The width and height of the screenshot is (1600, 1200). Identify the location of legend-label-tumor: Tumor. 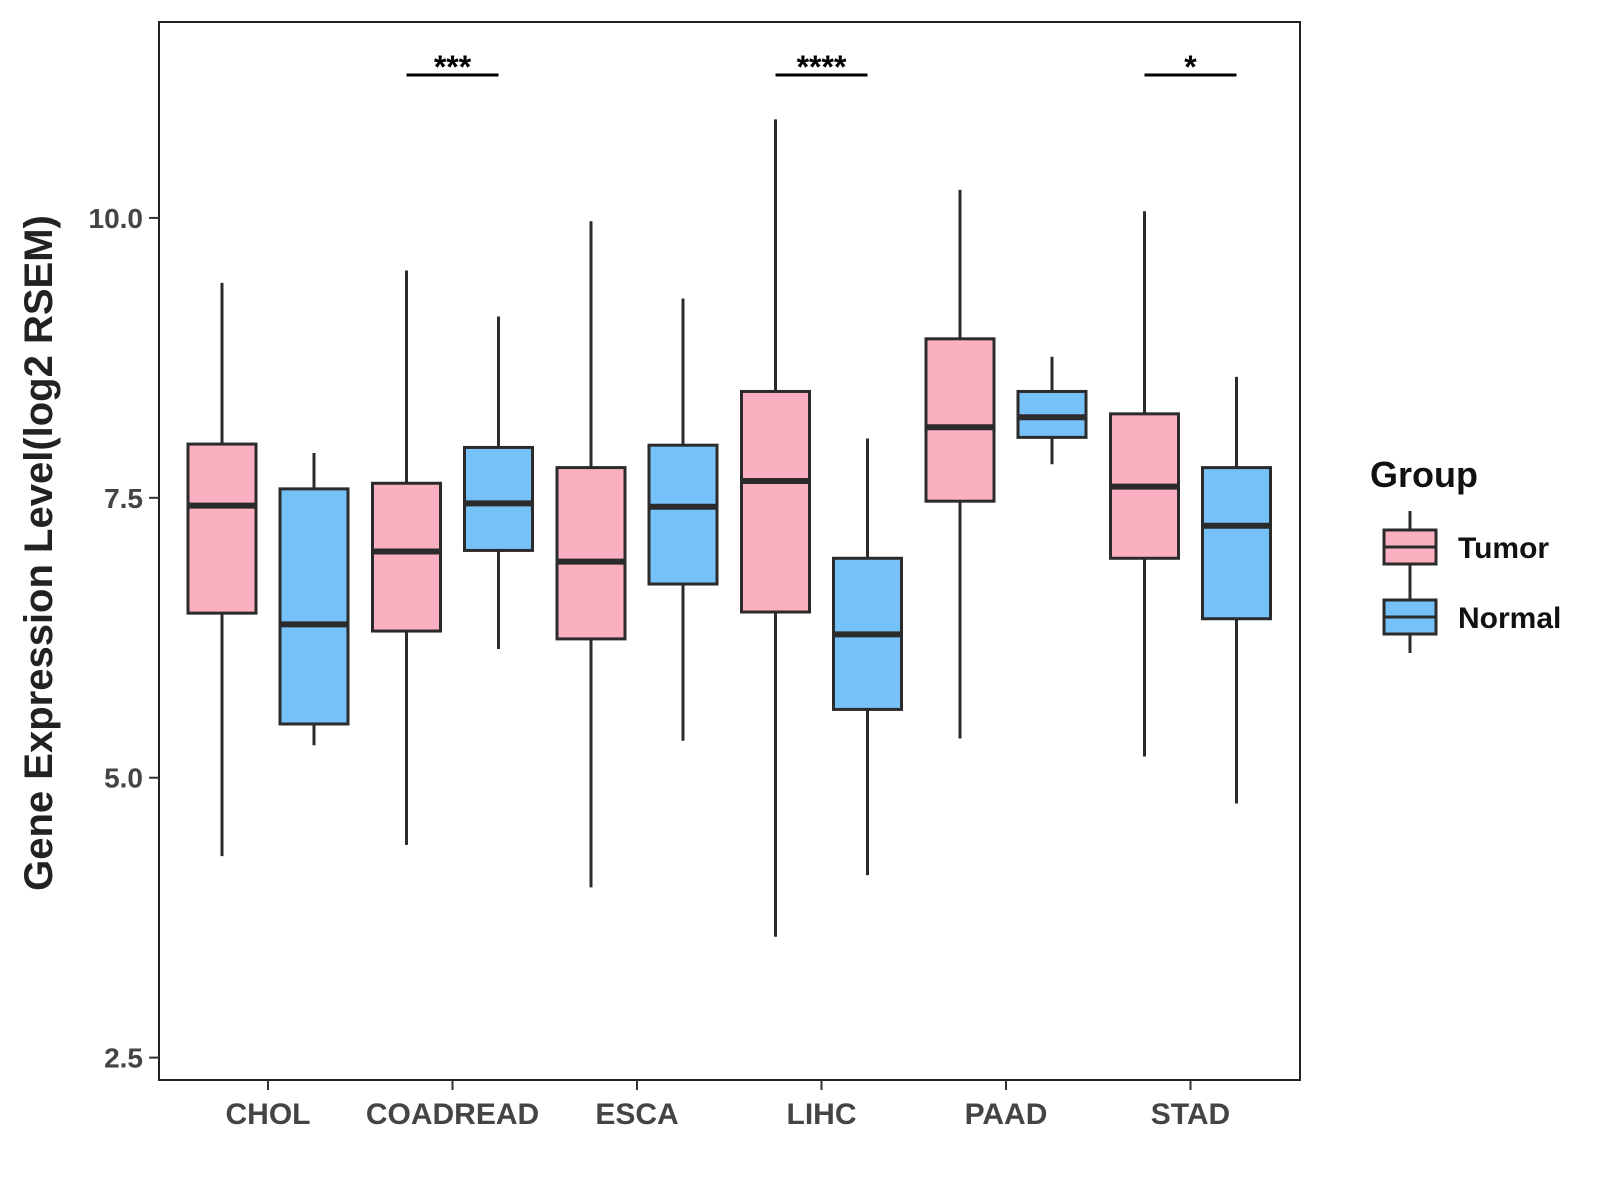
(1503, 548).